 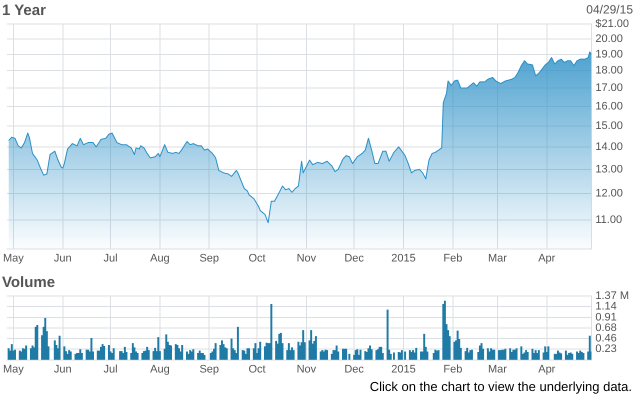 I want to click on y-tick-label: 11.00, so click(x=608, y=220).